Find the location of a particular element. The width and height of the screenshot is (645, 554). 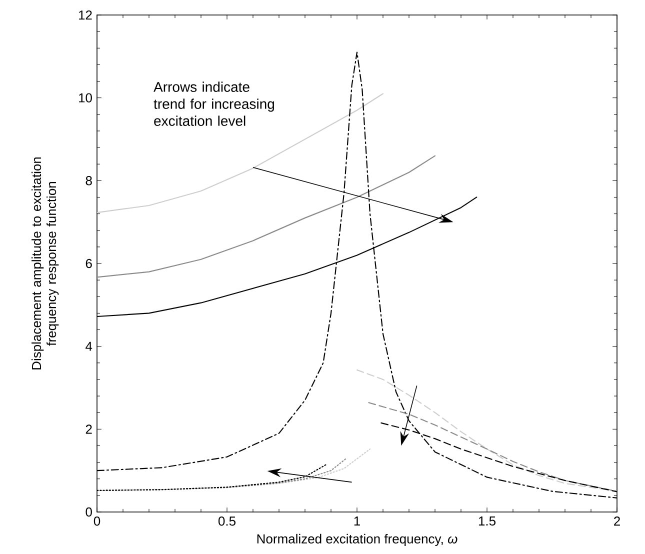

y-tick-label: 12 is located at coordinates (85, 15).